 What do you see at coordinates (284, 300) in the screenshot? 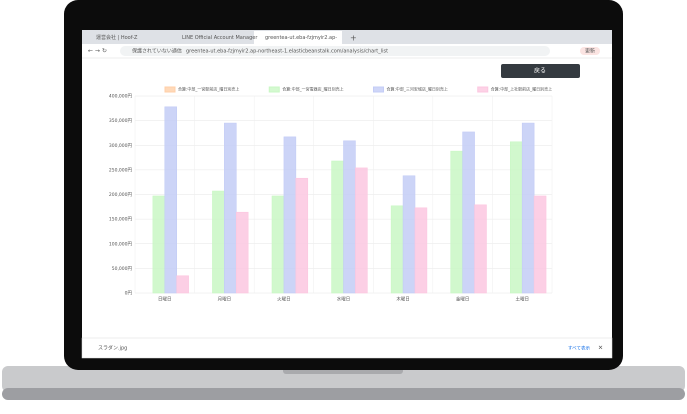
I see `x-tick-label: 火曜日` at bounding box center [284, 300].